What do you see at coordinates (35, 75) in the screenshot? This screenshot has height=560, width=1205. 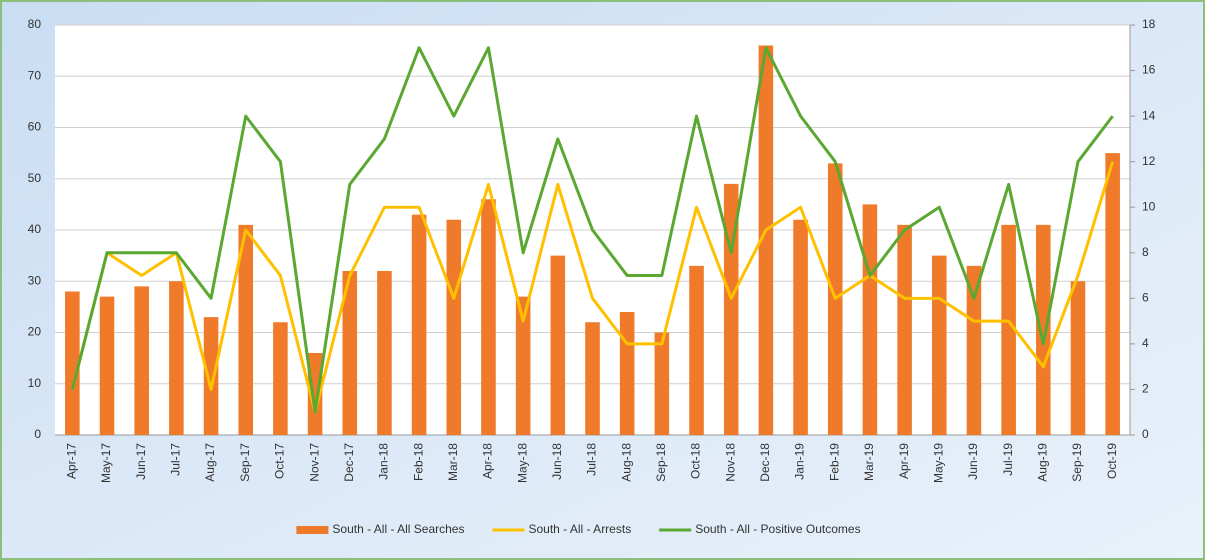 I see `y-tick-label: 70` at bounding box center [35, 75].